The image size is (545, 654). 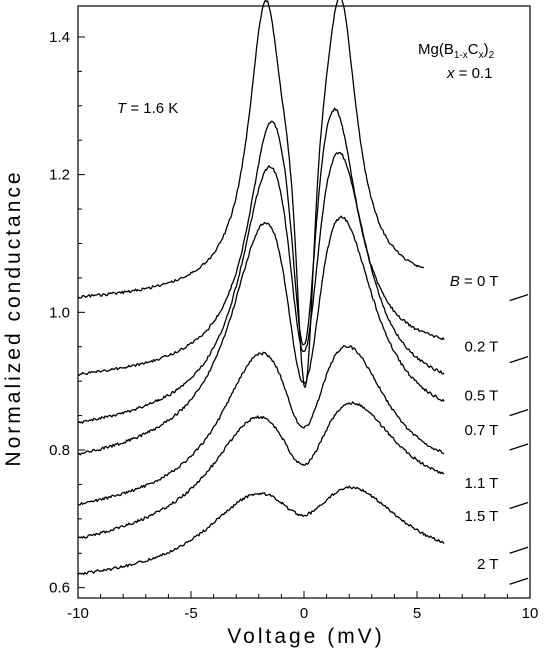 What do you see at coordinates (305, 636) in the screenshot?
I see `x-axis-label: Voltage (mV)` at bounding box center [305, 636].